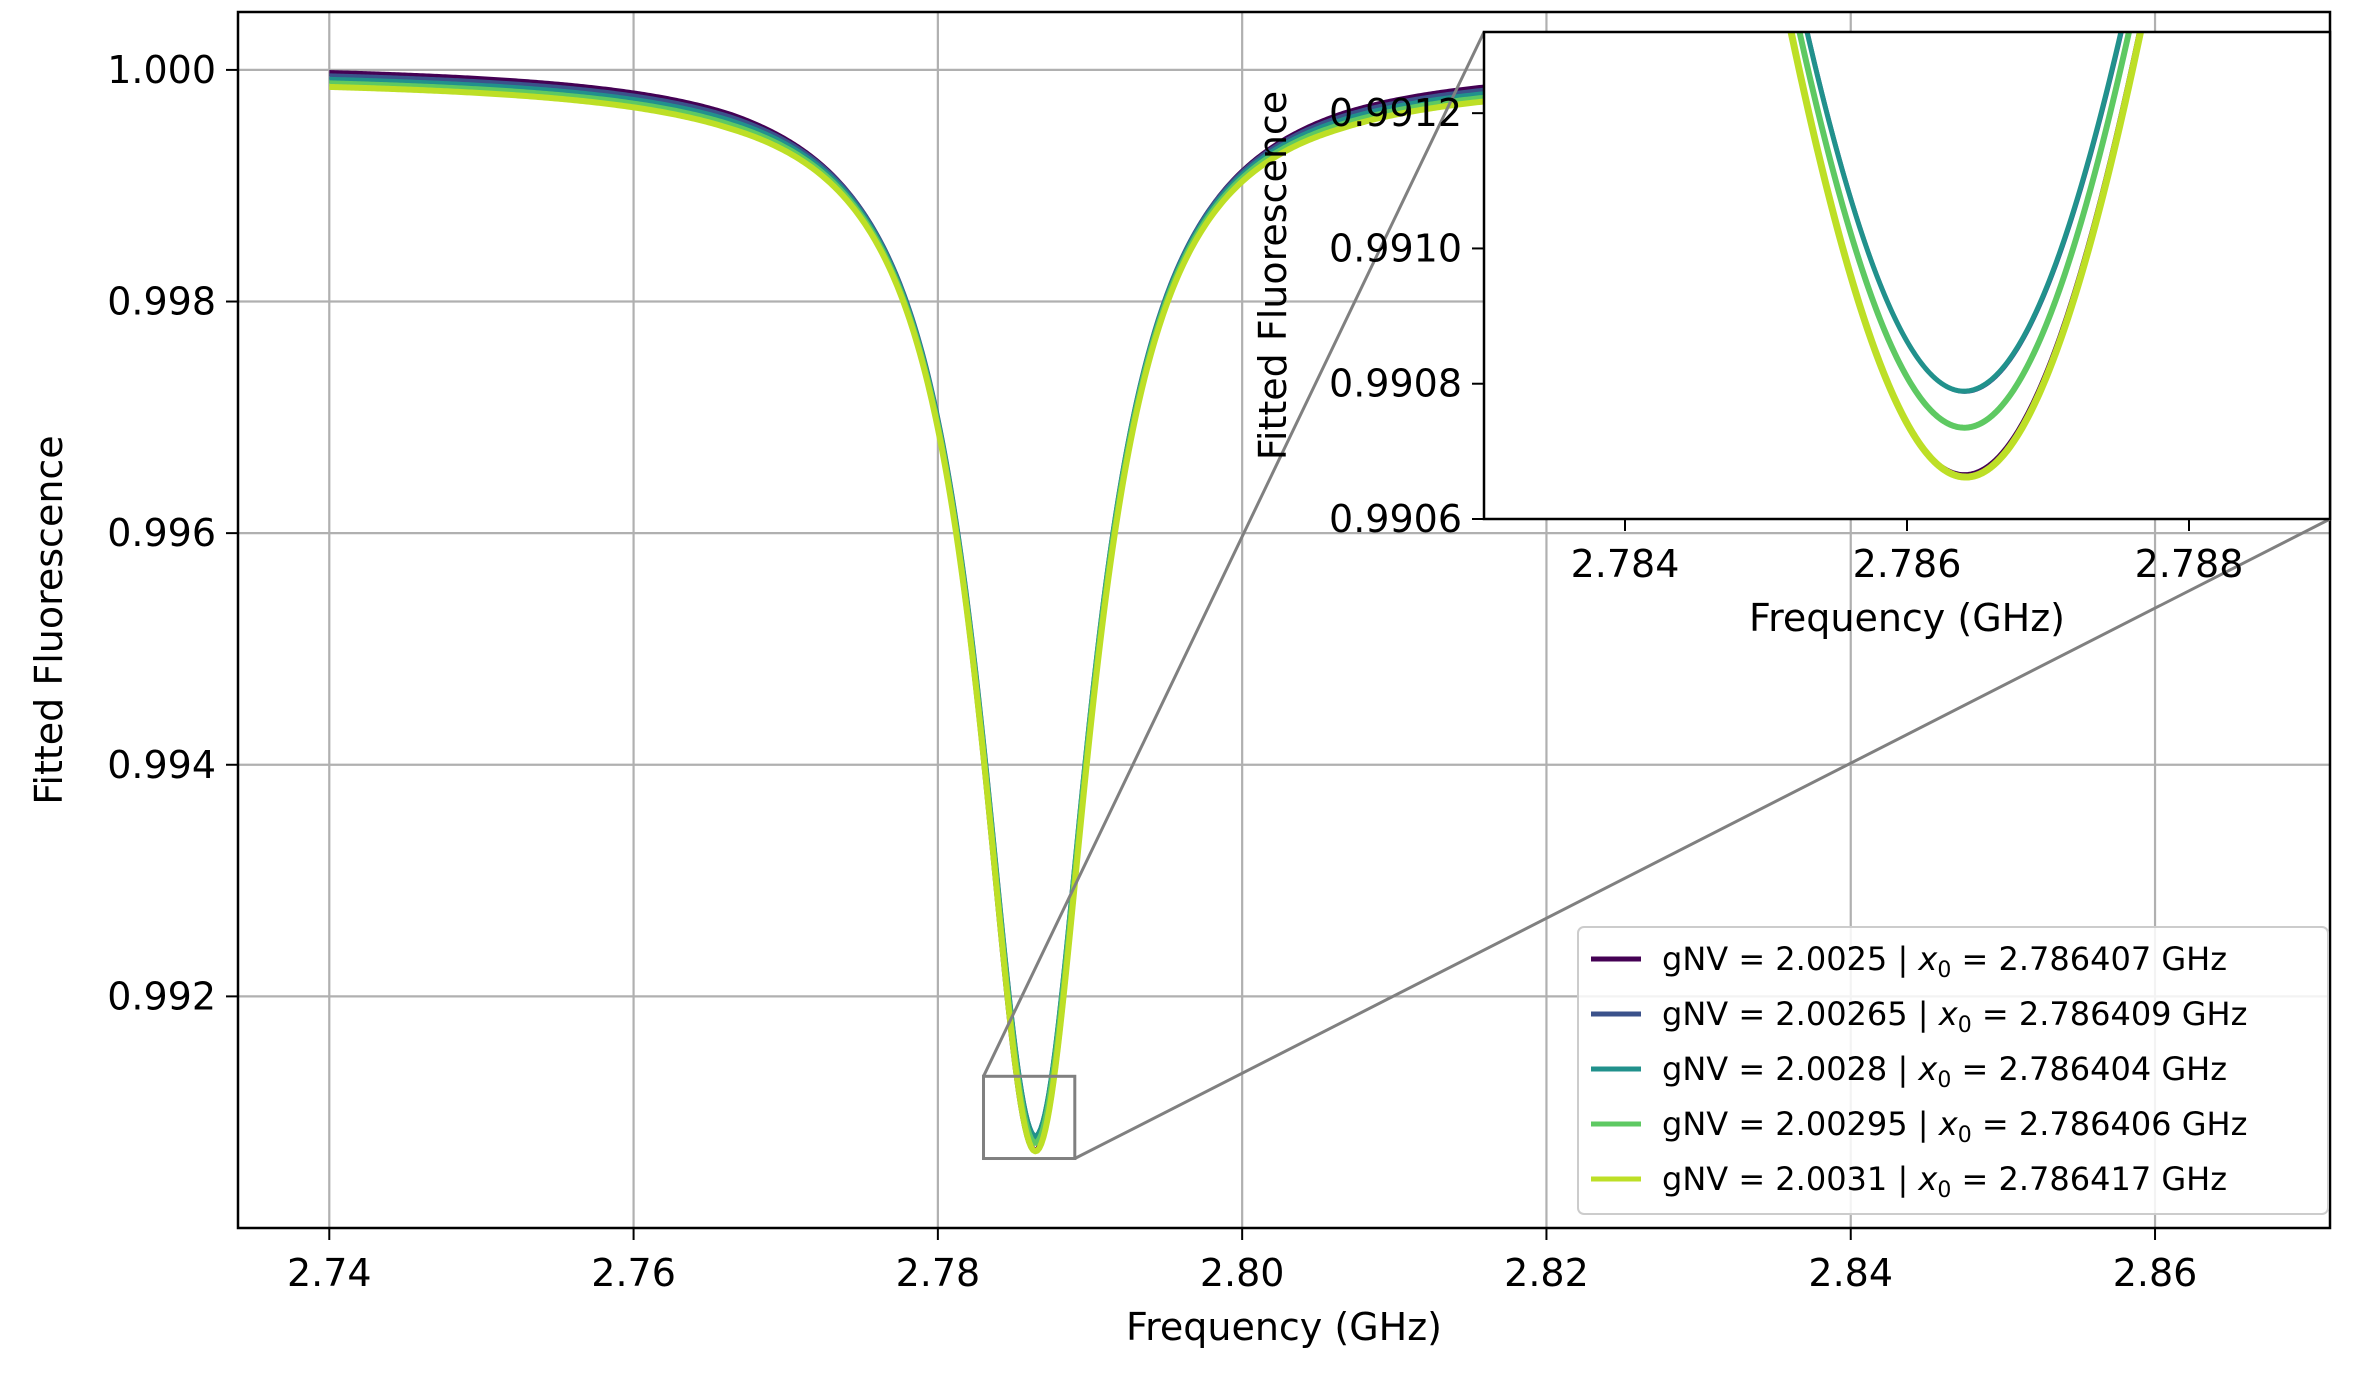 The width and height of the screenshot is (2370, 1384). Describe the element at coordinates (1284, 1327) in the screenshot. I see `main-x-axis-label: Frequency (GHz)` at that location.